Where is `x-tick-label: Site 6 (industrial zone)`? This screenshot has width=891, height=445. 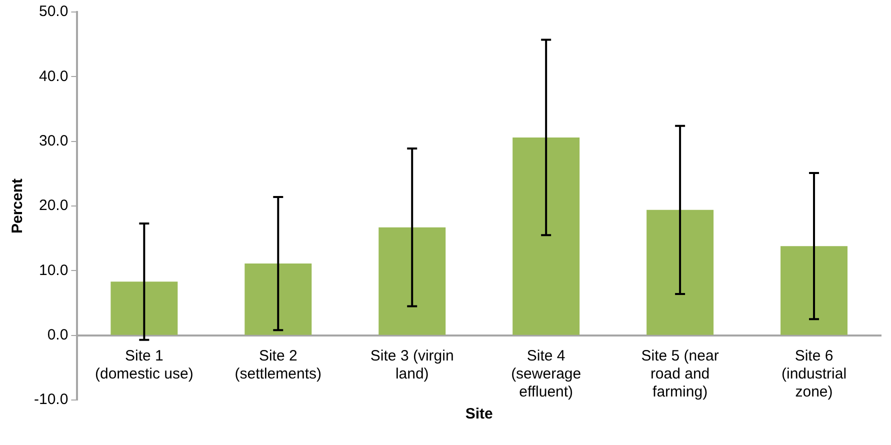 x-tick-label: Site 6 (industrial zone) is located at coordinates (814, 373).